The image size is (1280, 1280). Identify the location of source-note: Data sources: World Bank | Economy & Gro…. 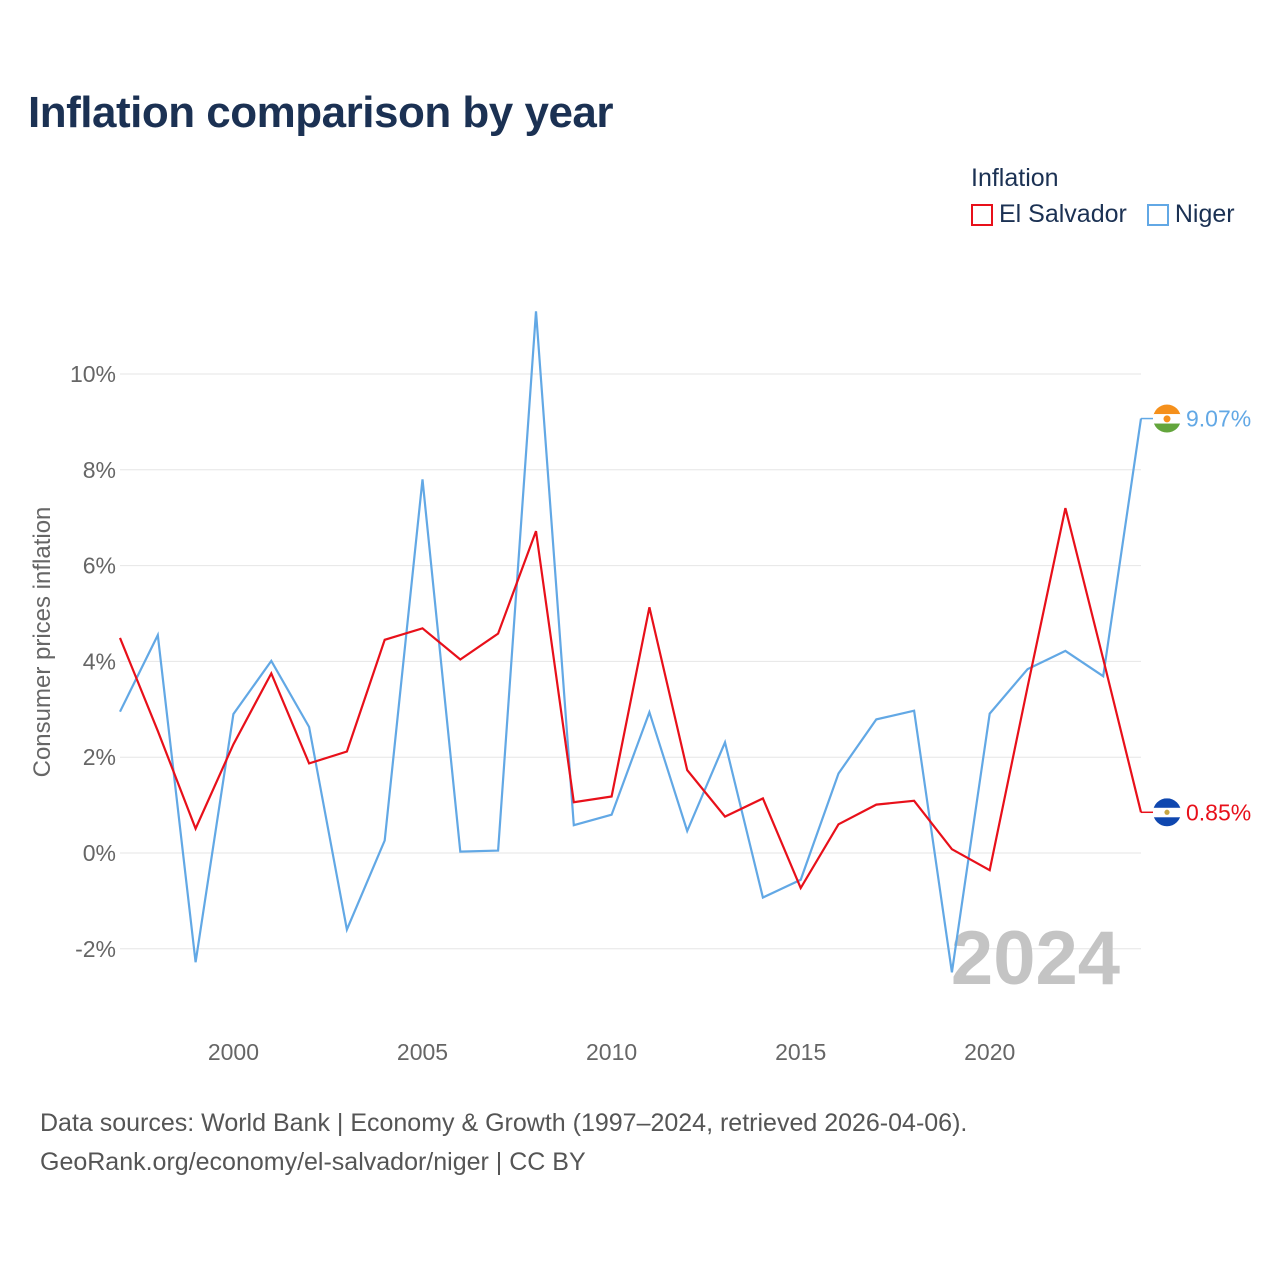
(503, 1143).